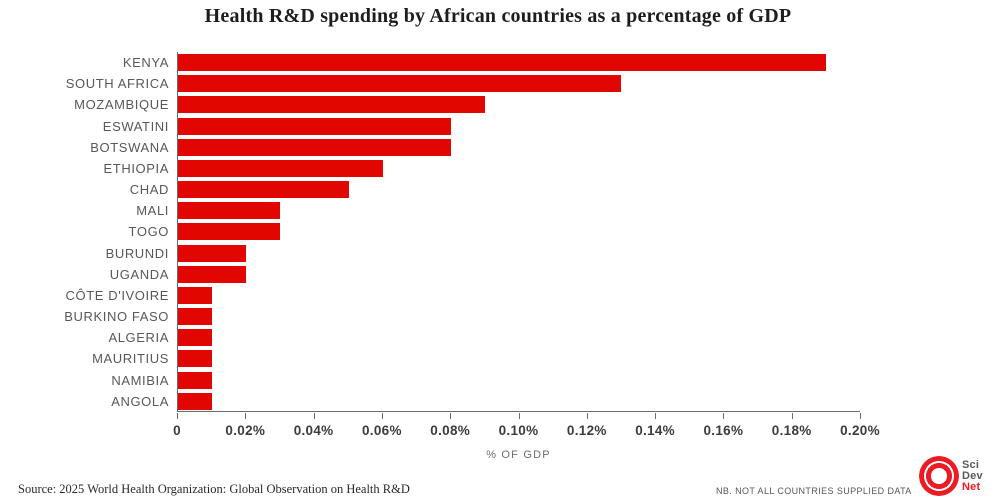  I want to click on category-label: TOGO, so click(148, 232).